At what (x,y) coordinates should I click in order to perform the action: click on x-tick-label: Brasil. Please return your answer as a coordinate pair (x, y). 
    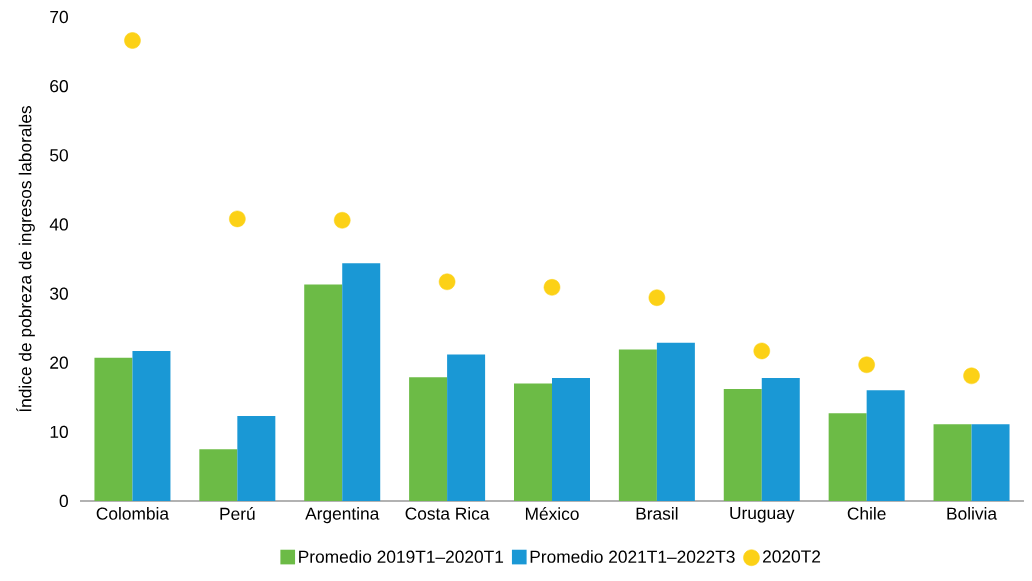
    Looking at the image, I should click on (657, 513).